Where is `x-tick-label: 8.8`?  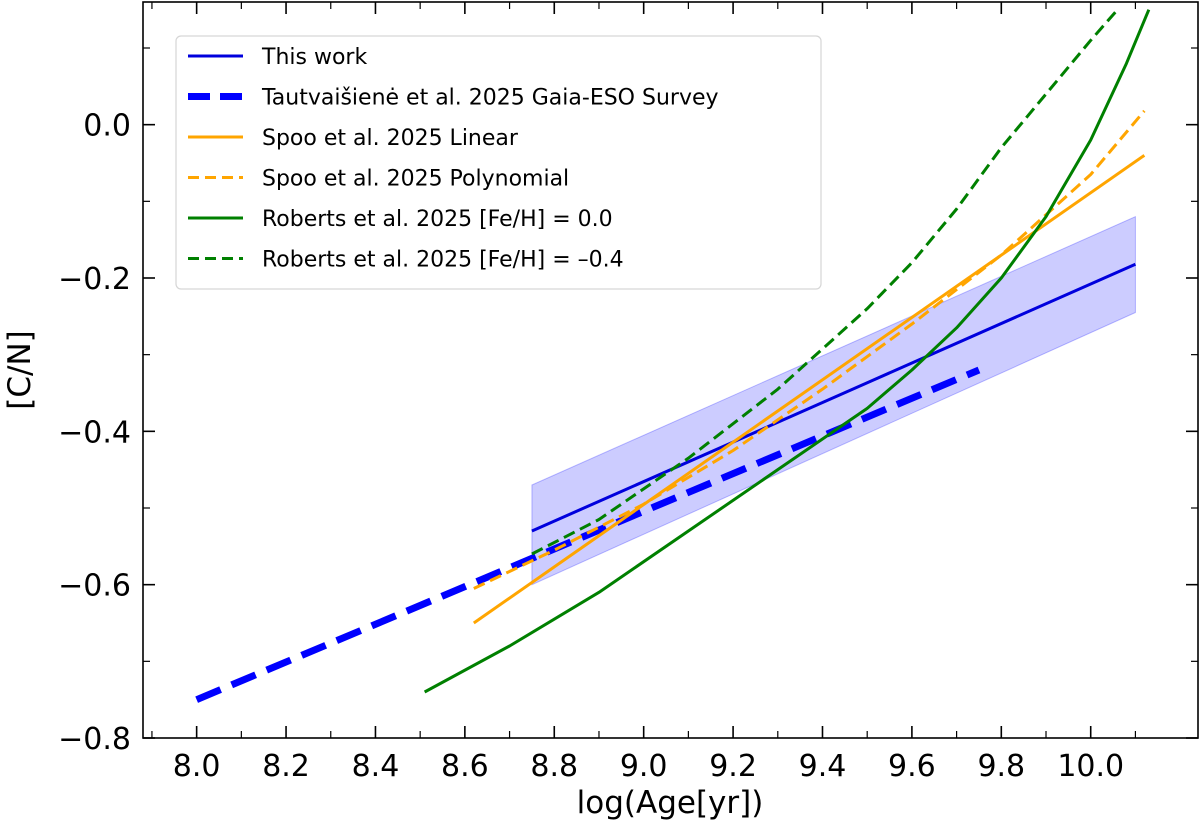
x-tick-label: 8.8 is located at coordinates (554, 766).